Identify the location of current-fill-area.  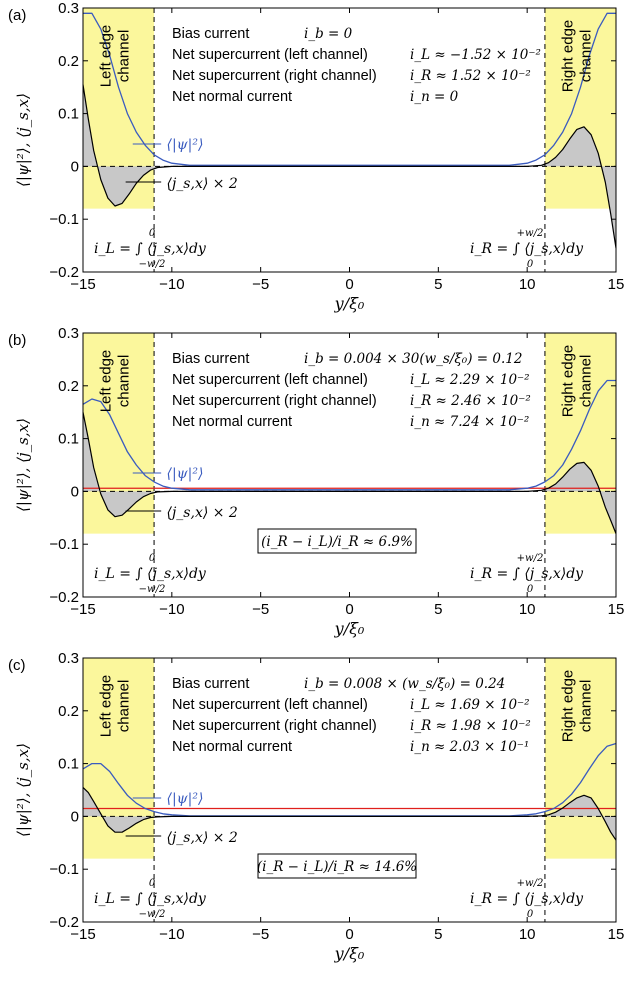
(349, 472).